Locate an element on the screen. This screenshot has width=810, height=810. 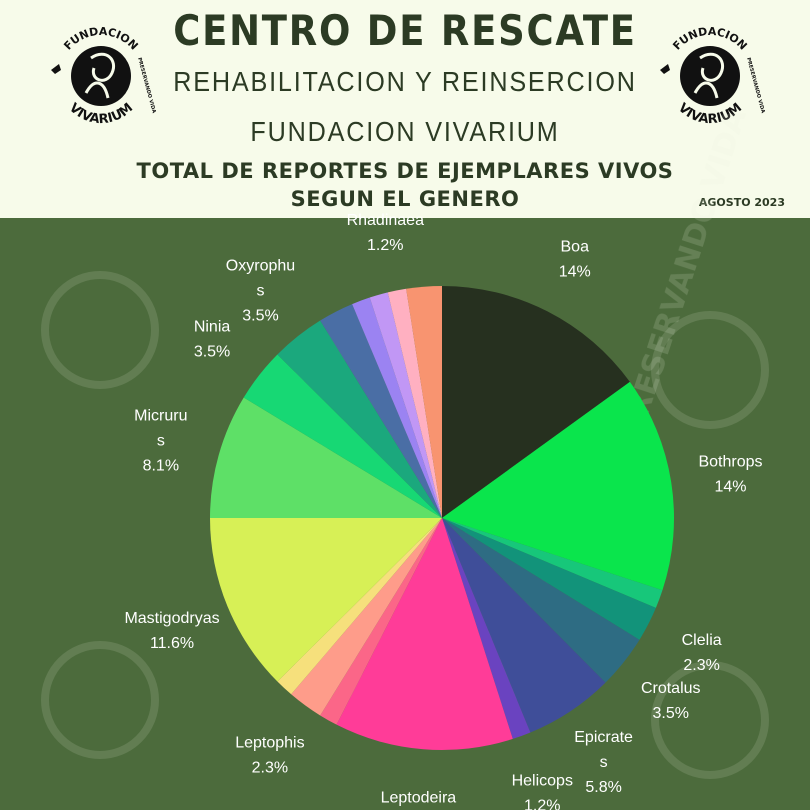
slice-label-epicrates: Epicrate s 5.8% is located at coordinates (603, 762).